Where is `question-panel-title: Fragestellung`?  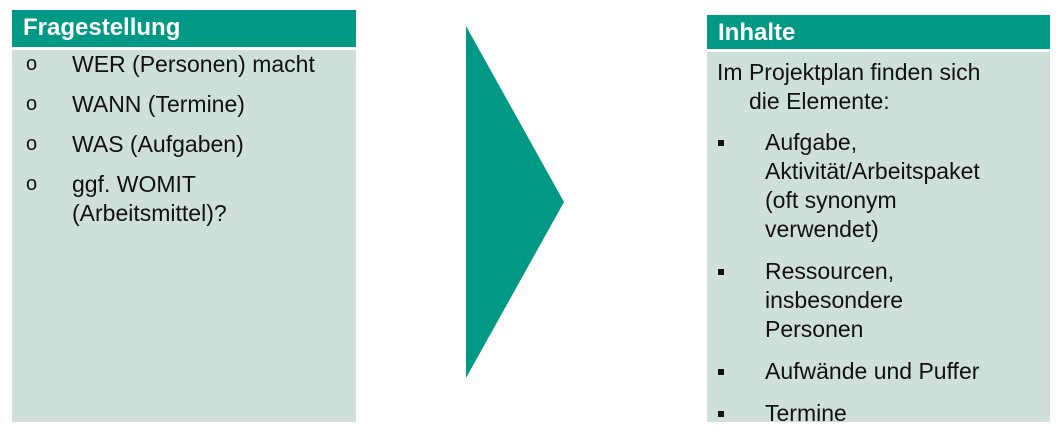
question-panel-title: Fragestellung is located at coordinates (184, 30).